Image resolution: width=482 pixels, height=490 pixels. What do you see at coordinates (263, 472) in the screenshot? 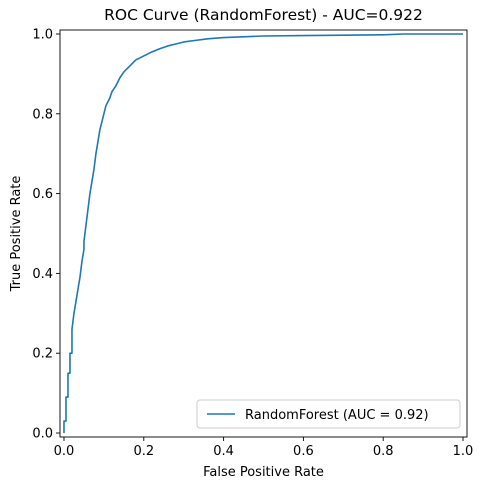
I see `x-axis-label: False Positive Rate` at bounding box center [263, 472].